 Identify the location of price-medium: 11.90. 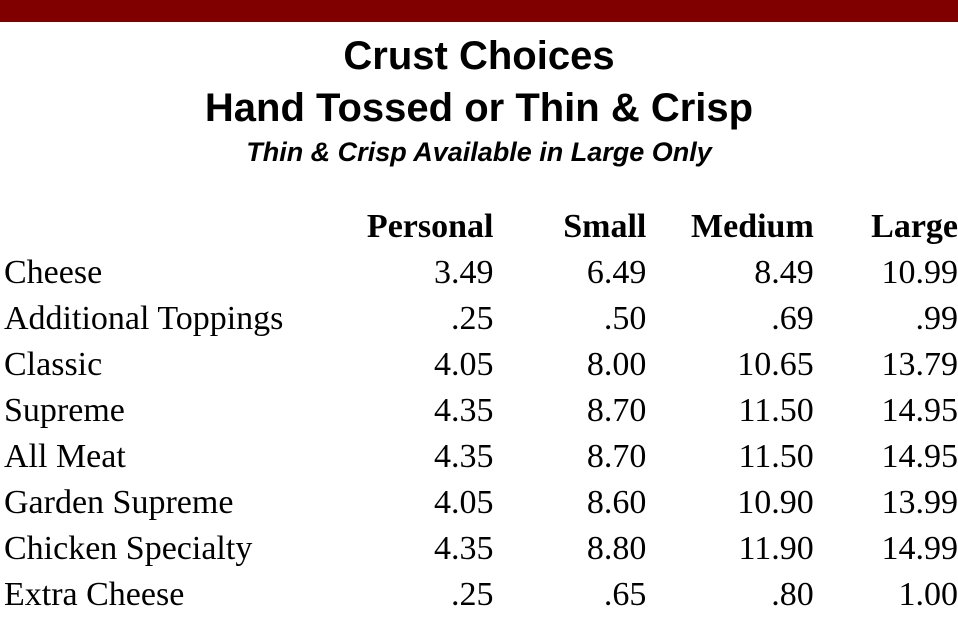
(776, 548).